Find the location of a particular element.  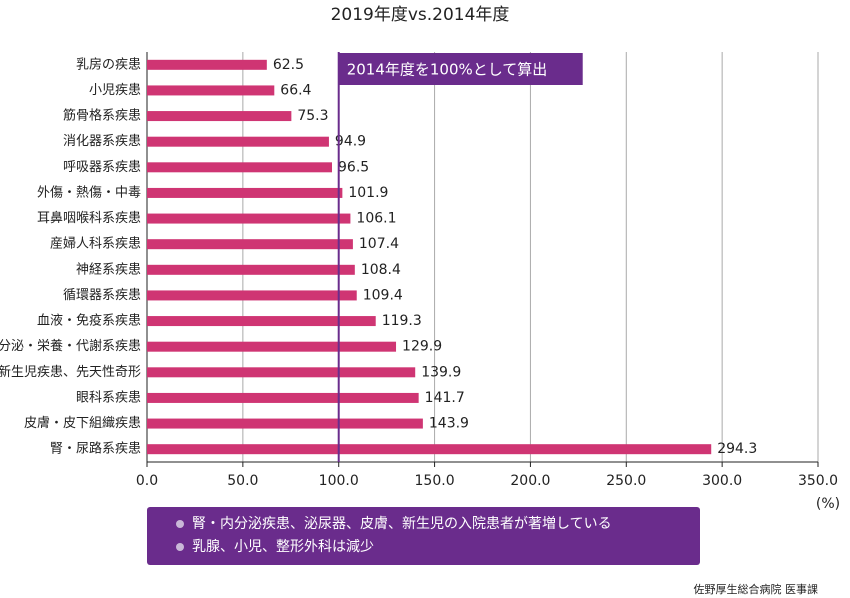

value-label: 75.3 is located at coordinates (312, 116).